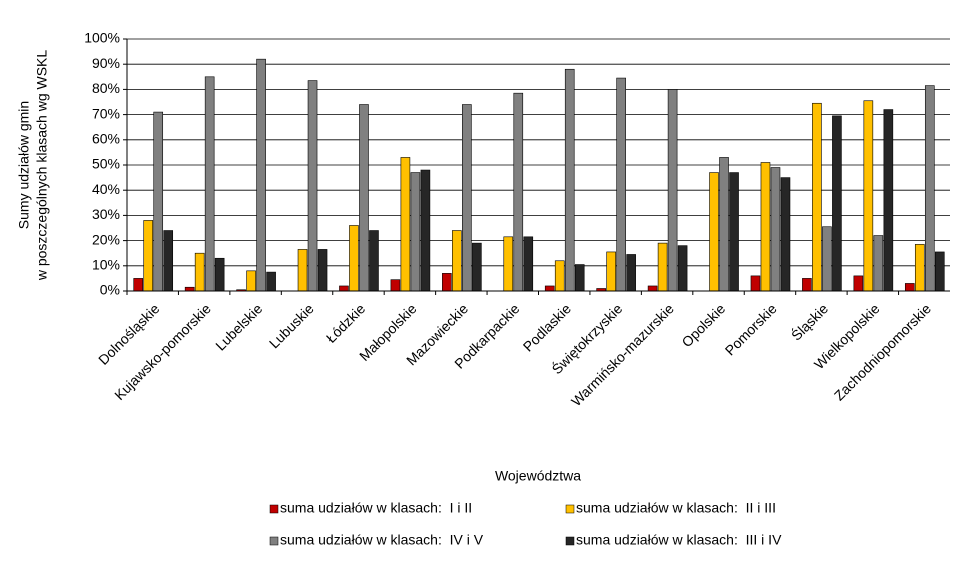 The image size is (954, 575). I want to click on y-tick-label: 30%, so click(106, 214).